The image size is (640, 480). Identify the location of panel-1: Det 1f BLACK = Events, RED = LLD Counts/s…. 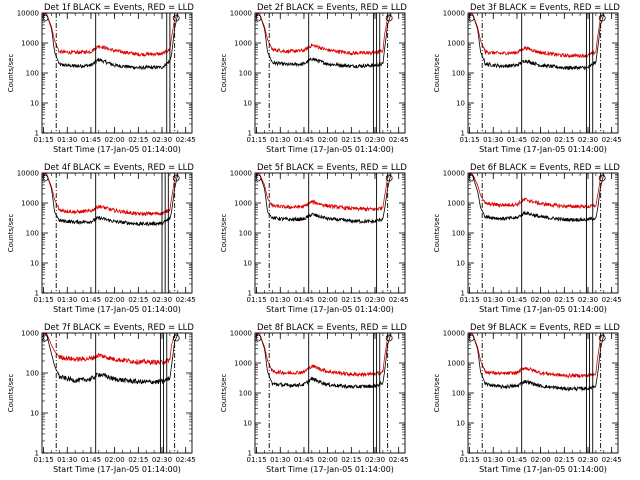
(101, 78).